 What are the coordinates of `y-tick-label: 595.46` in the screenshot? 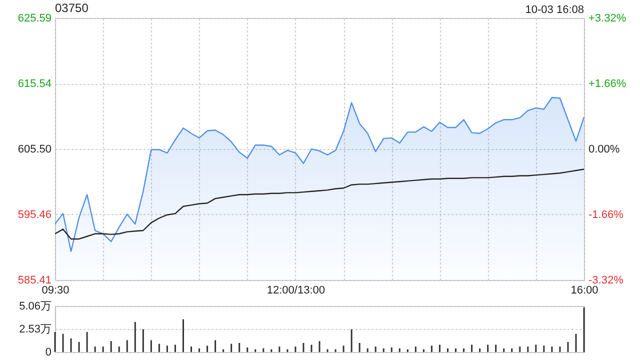 It's located at (35, 214).